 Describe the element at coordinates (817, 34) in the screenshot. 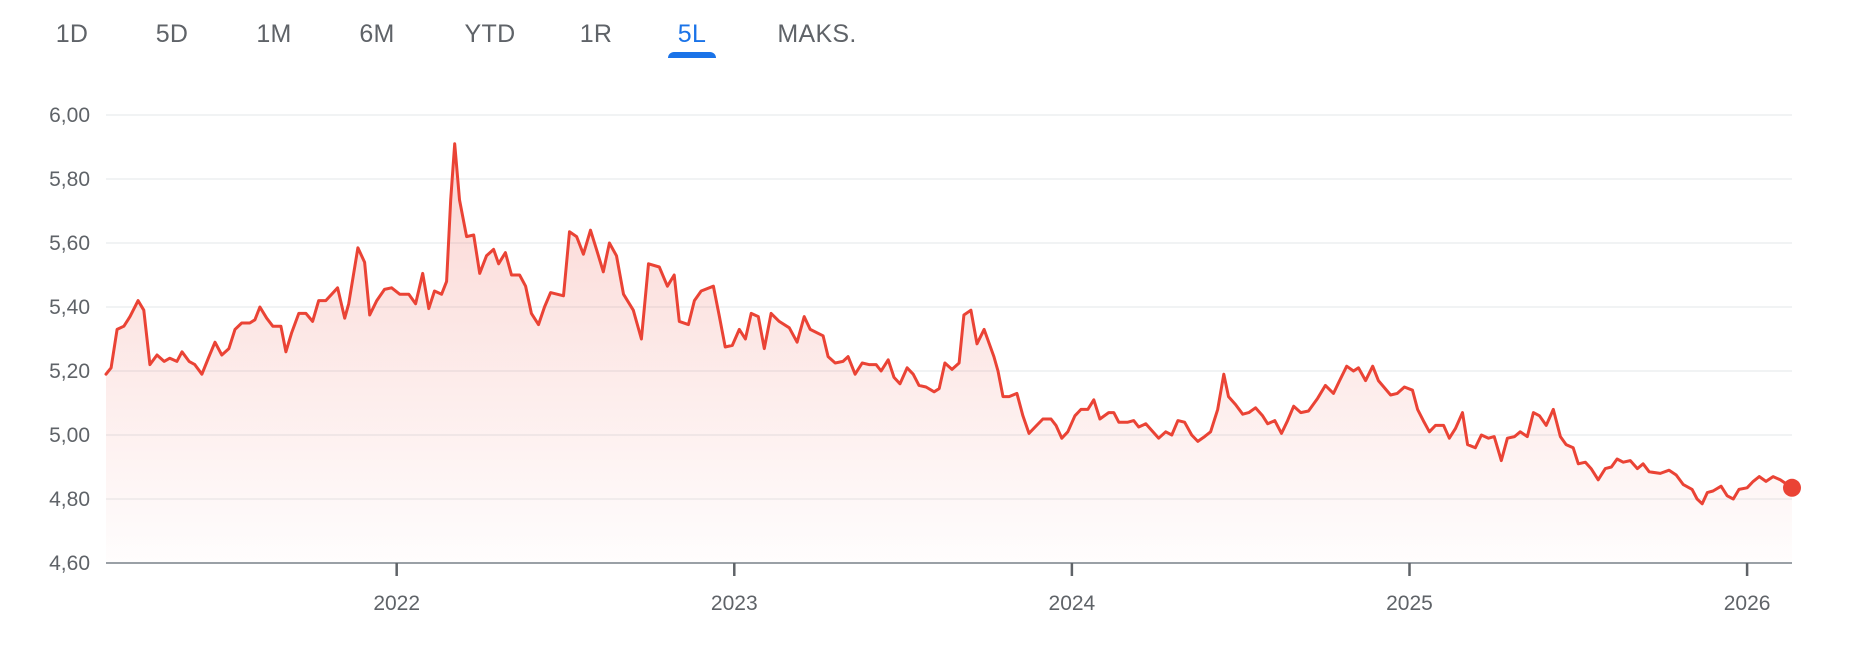

I see `tab-maks: MAKS.` at that location.